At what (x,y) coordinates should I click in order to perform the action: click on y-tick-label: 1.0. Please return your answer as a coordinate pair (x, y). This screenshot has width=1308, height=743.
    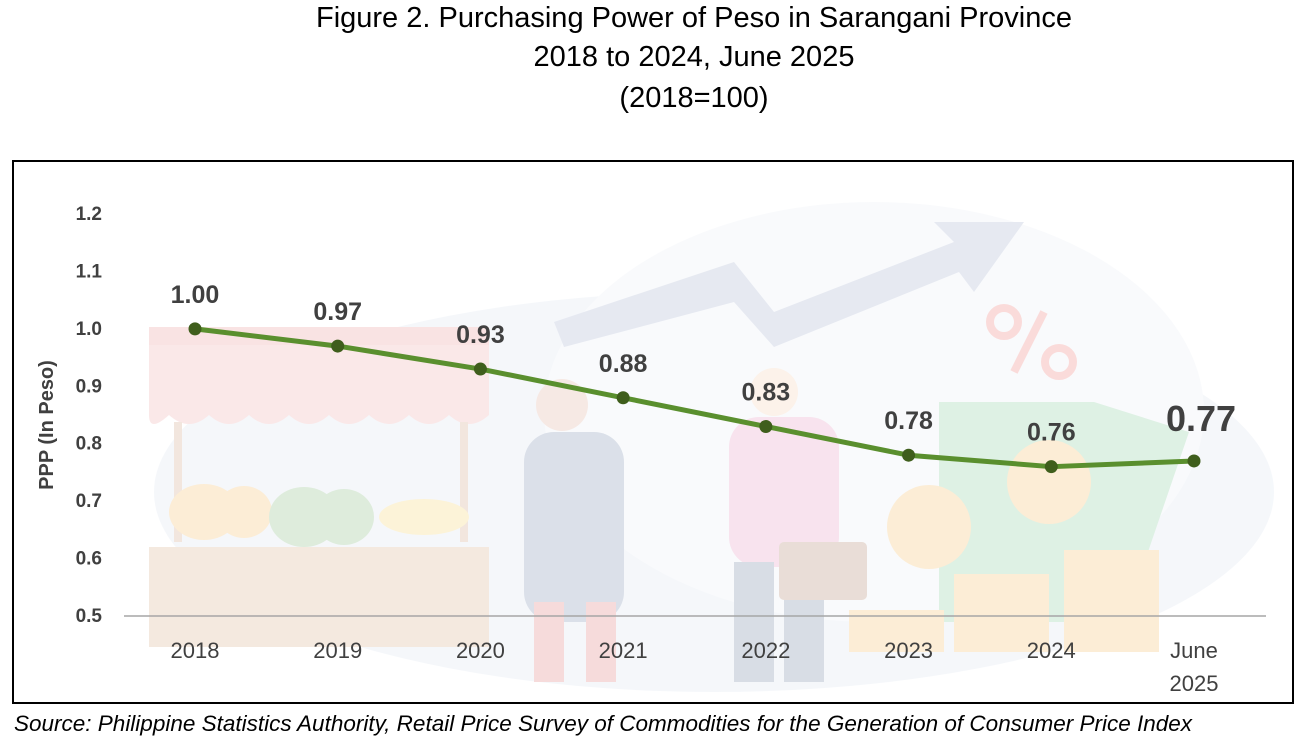
    Looking at the image, I should click on (89, 329).